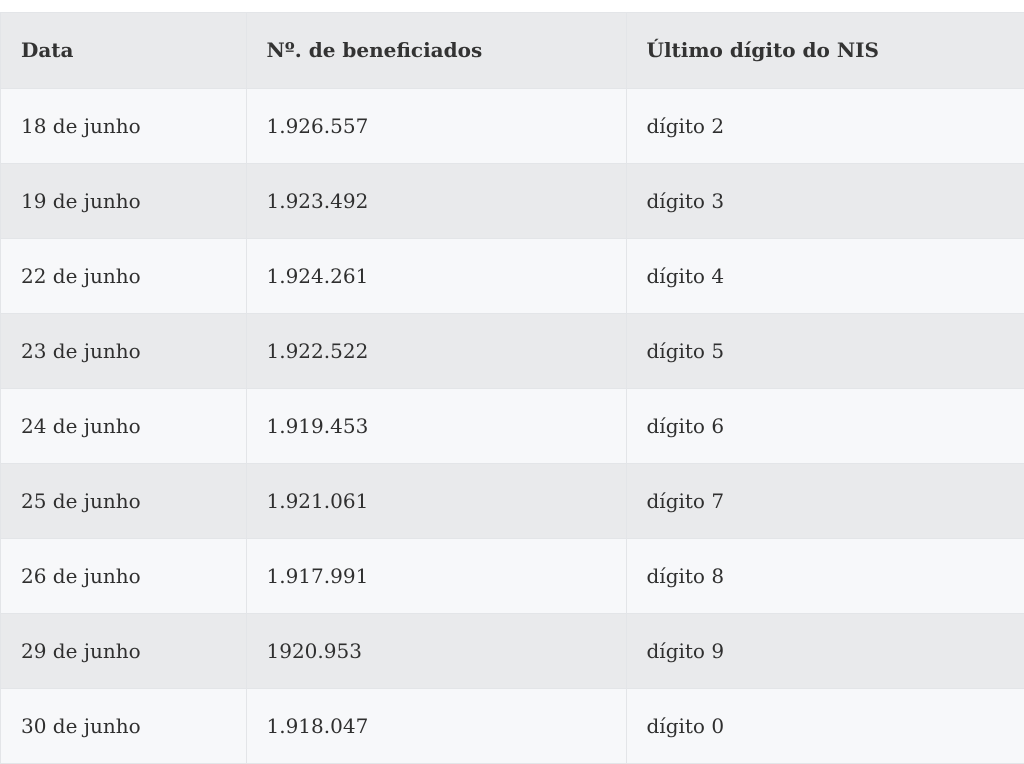 The image size is (1024, 764). What do you see at coordinates (825, 201) in the screenshot?
I see `cell-nis-digit: dígito 3` at bounding box center [825, 201].